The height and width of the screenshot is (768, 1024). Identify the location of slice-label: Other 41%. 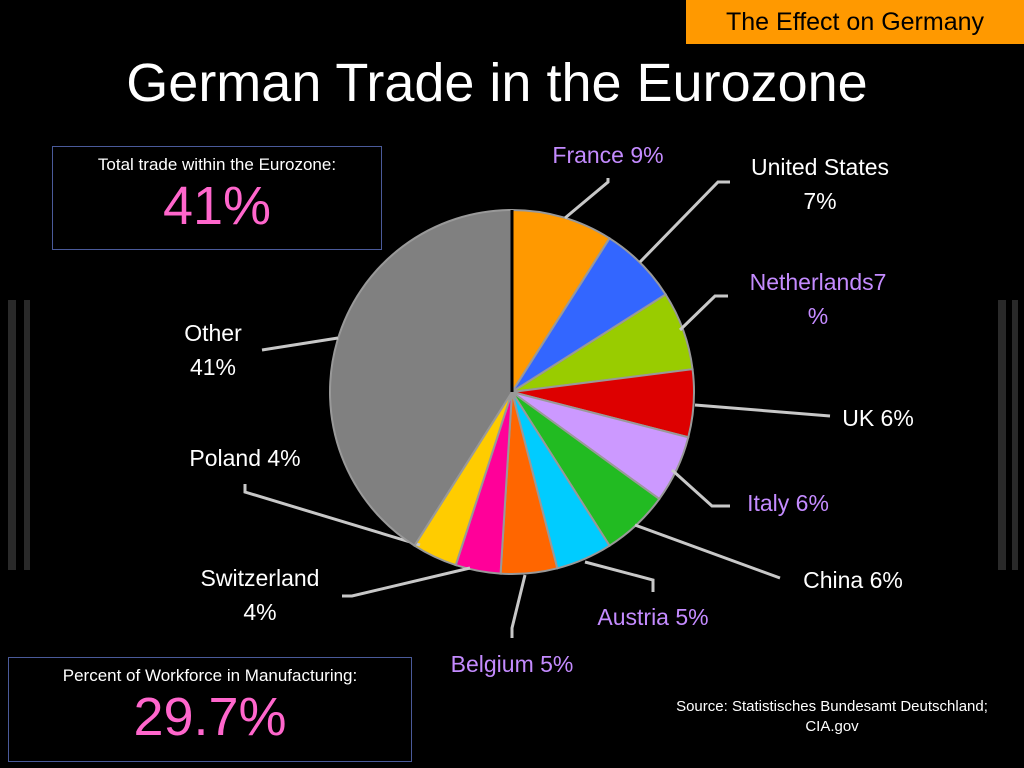
(213, 350).